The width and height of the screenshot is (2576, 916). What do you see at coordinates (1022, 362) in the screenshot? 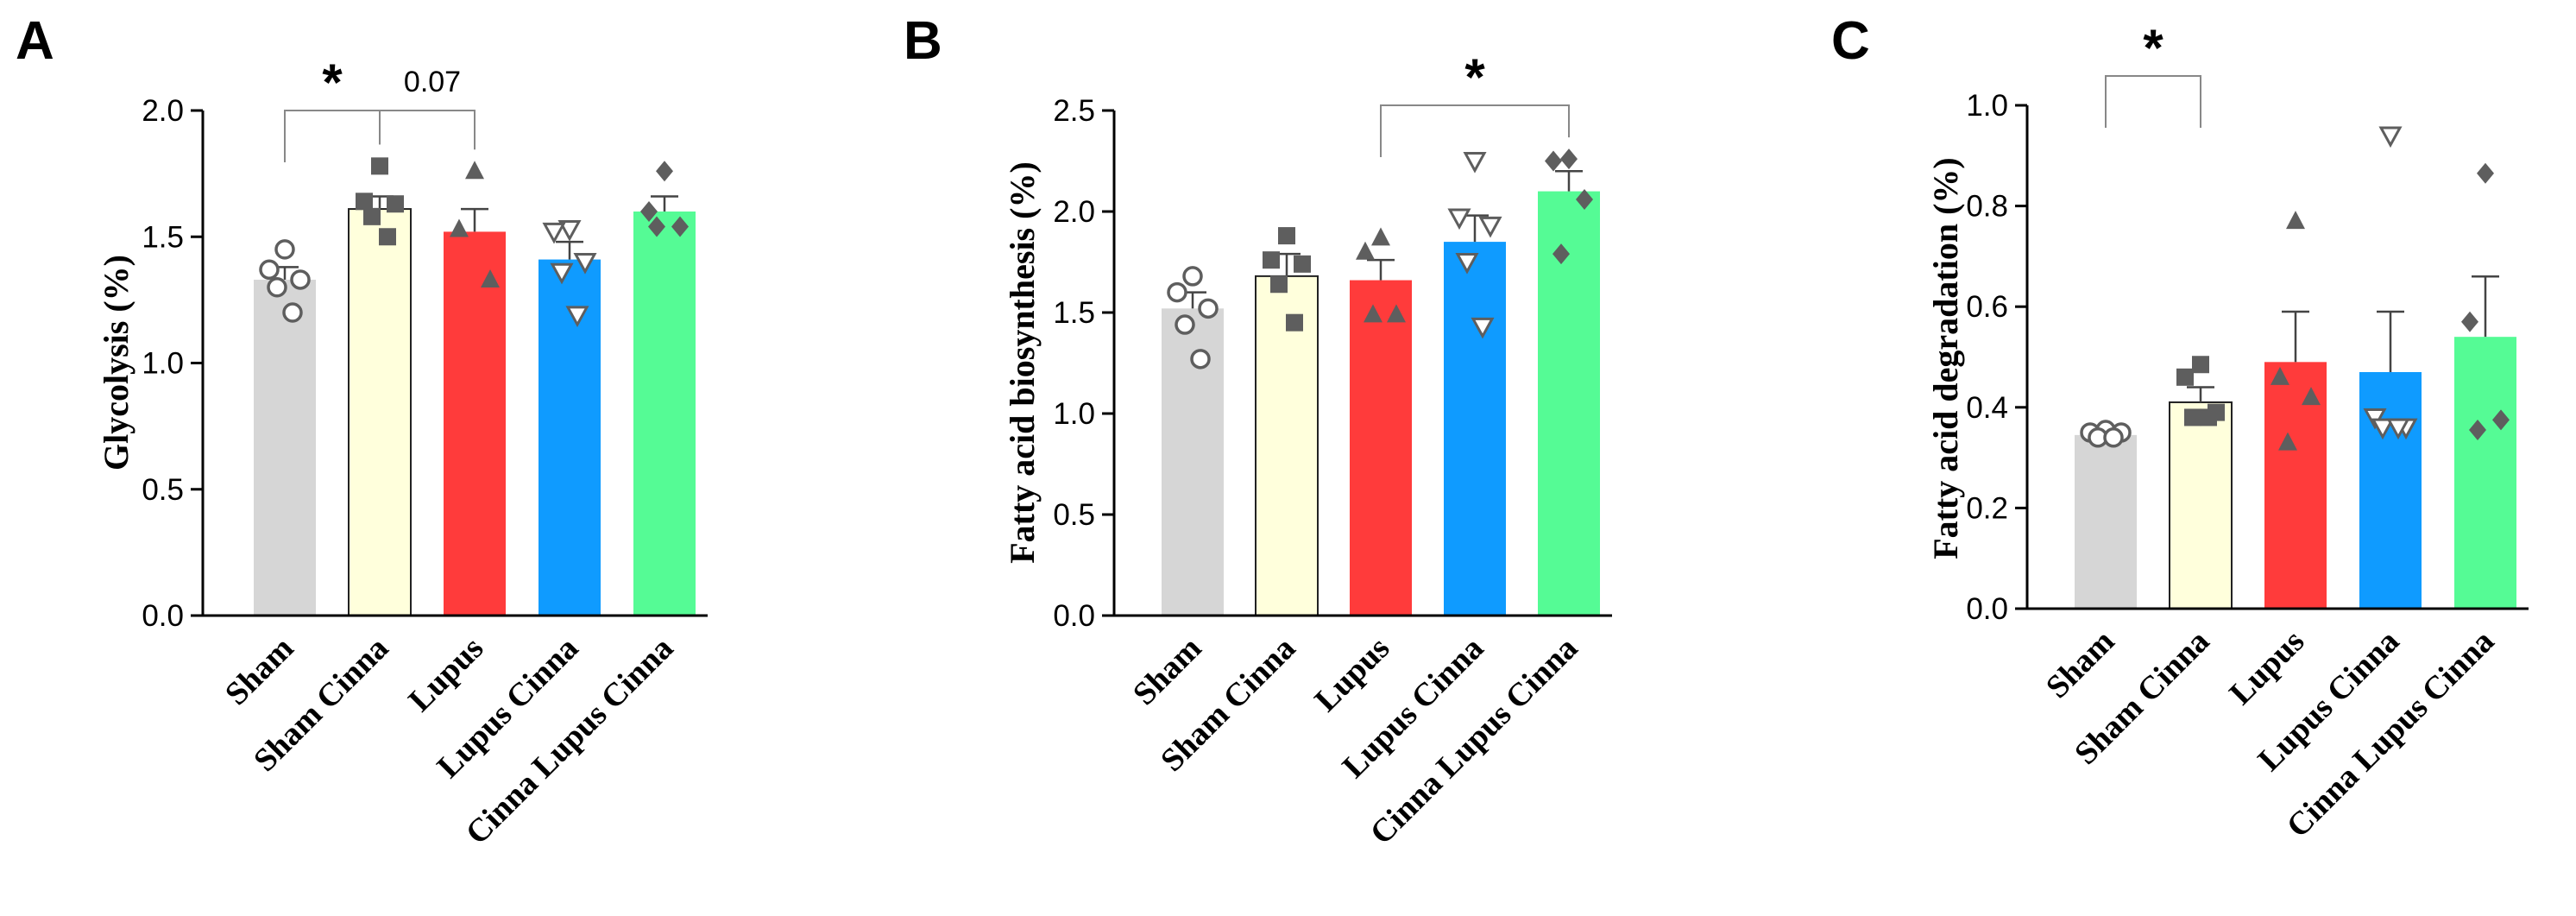
I see `y-axis-label: Fatty acid biosynthesis (%)` at bounding box center [1022, 362].